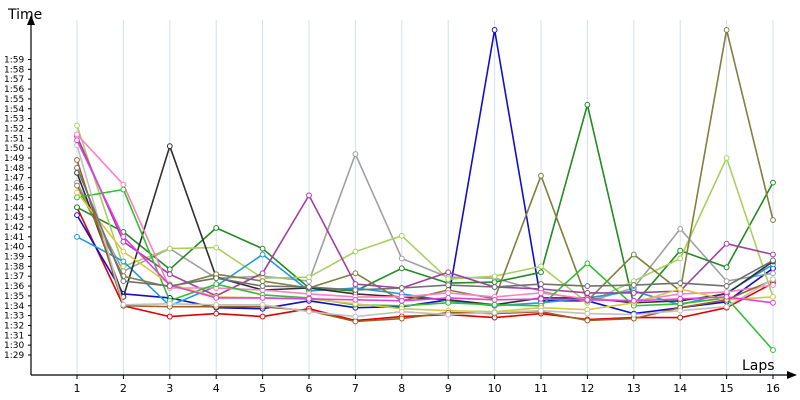 The width and height of the screenshot is (800, 400). Describe the element at coordinates (77, 388) in the screenshot. I see `x-tick-label: 1` at that location.